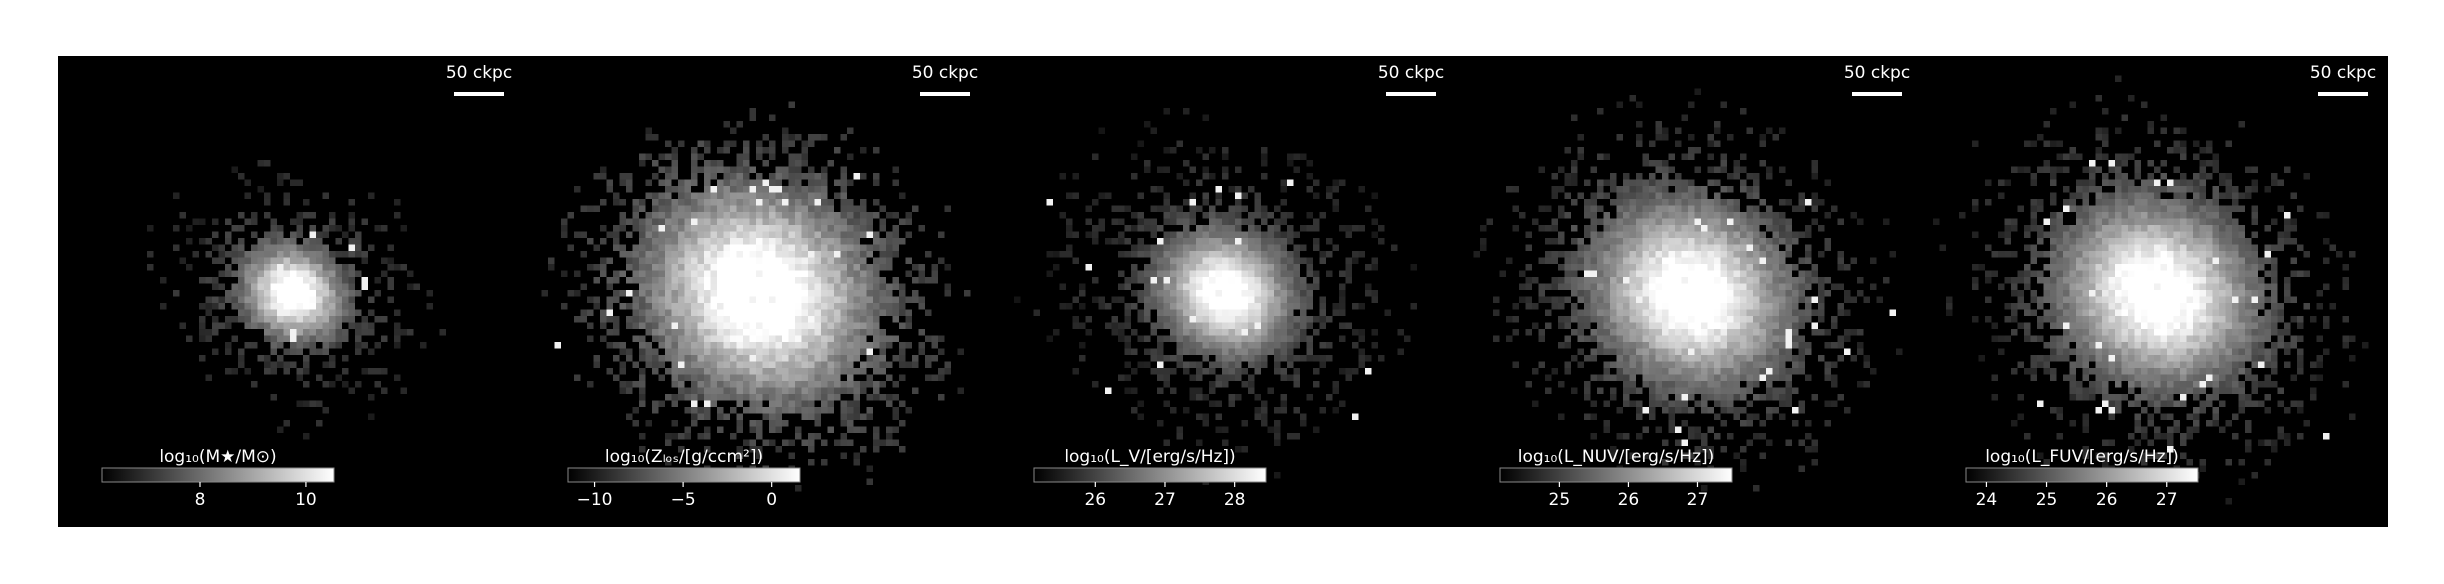  Describe the element at coordinates (683, 500) in the screenshot. I see `colorbar-tick-label: −5` at that location.